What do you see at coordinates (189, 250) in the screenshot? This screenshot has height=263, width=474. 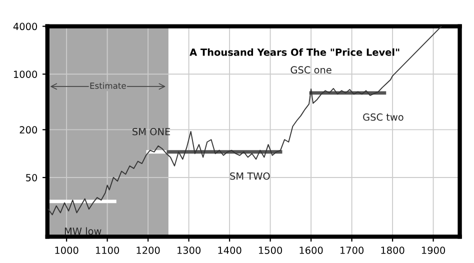 I see `x-tick-label: 1300` at bounding box center [189, 250].